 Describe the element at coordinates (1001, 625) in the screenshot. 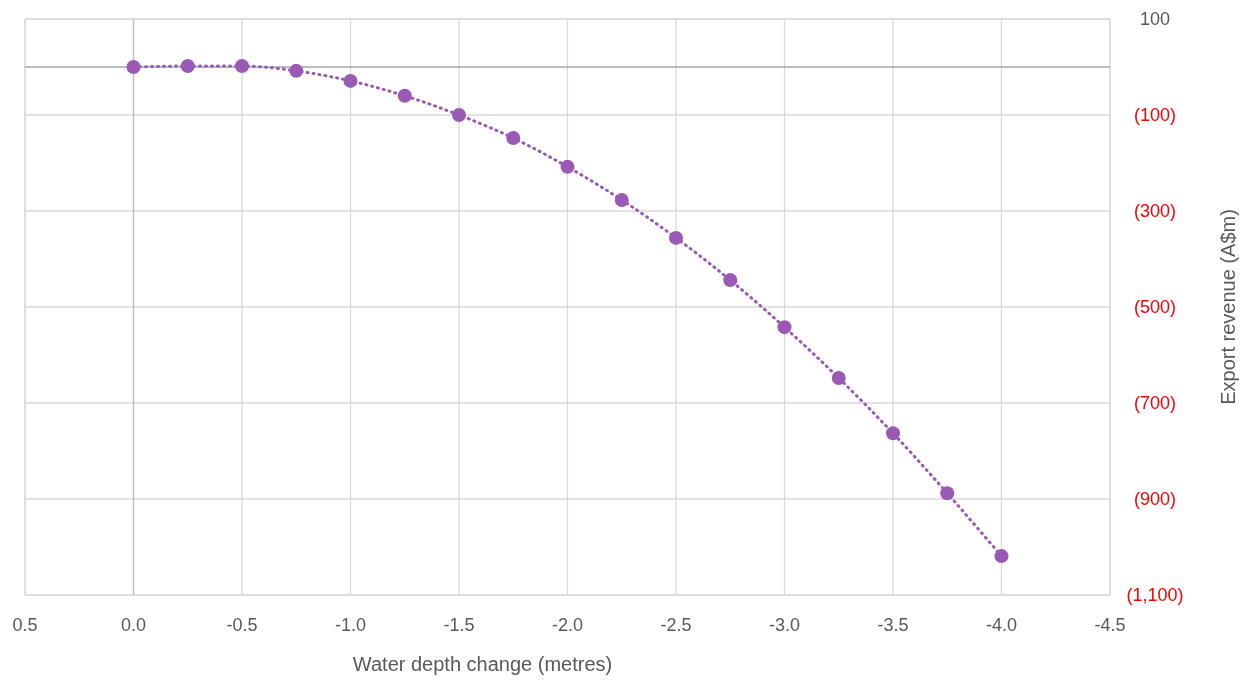

I see `x-tick-label: -4.0` at that location.